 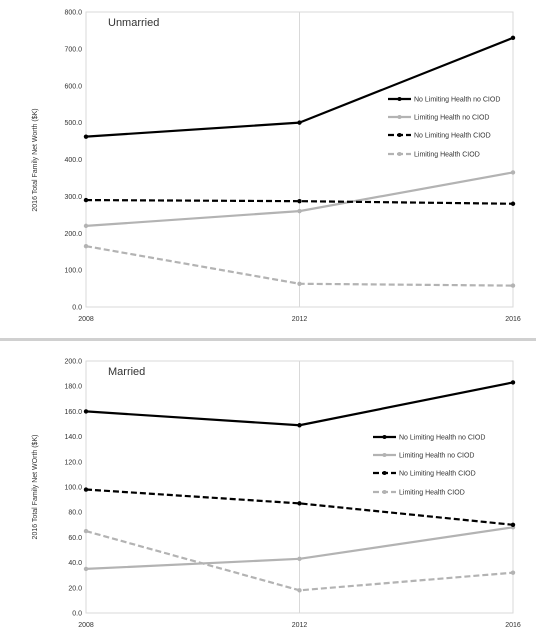 What do you see at coordinates (133, 23) in the screenshot?
I see `chart-title: Unmarried` at bounding box center [133, 23].